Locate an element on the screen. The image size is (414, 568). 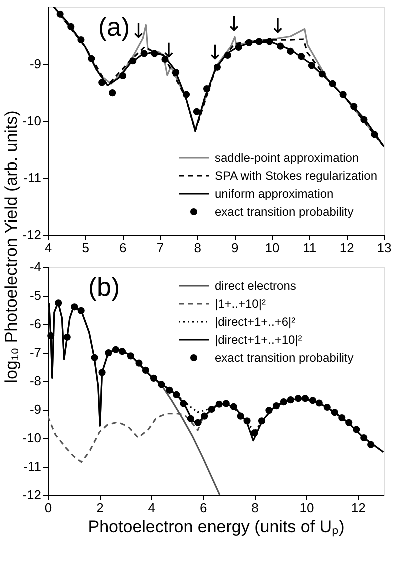
x-tick-label: 0 is located at coordinates (48, 508).